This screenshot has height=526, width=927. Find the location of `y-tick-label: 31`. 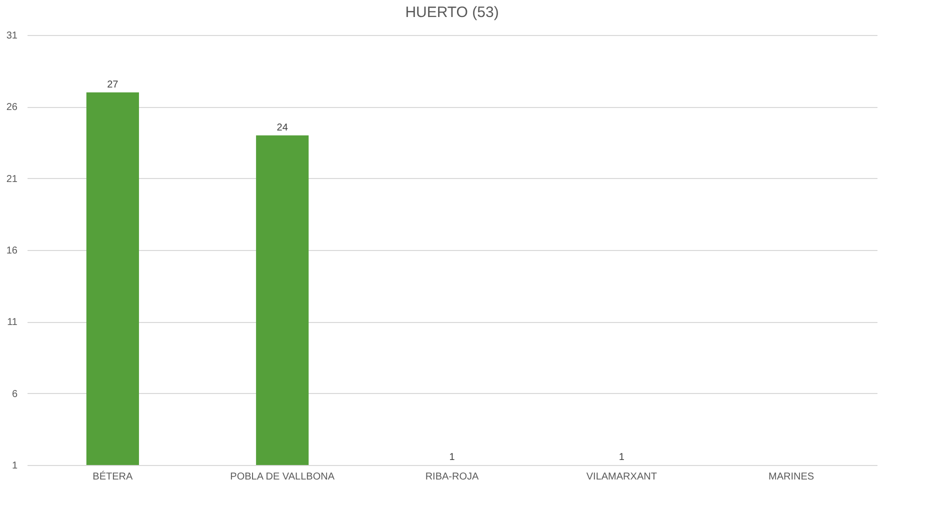

y-tick-label: 31 is located at coordinates (12, 36).